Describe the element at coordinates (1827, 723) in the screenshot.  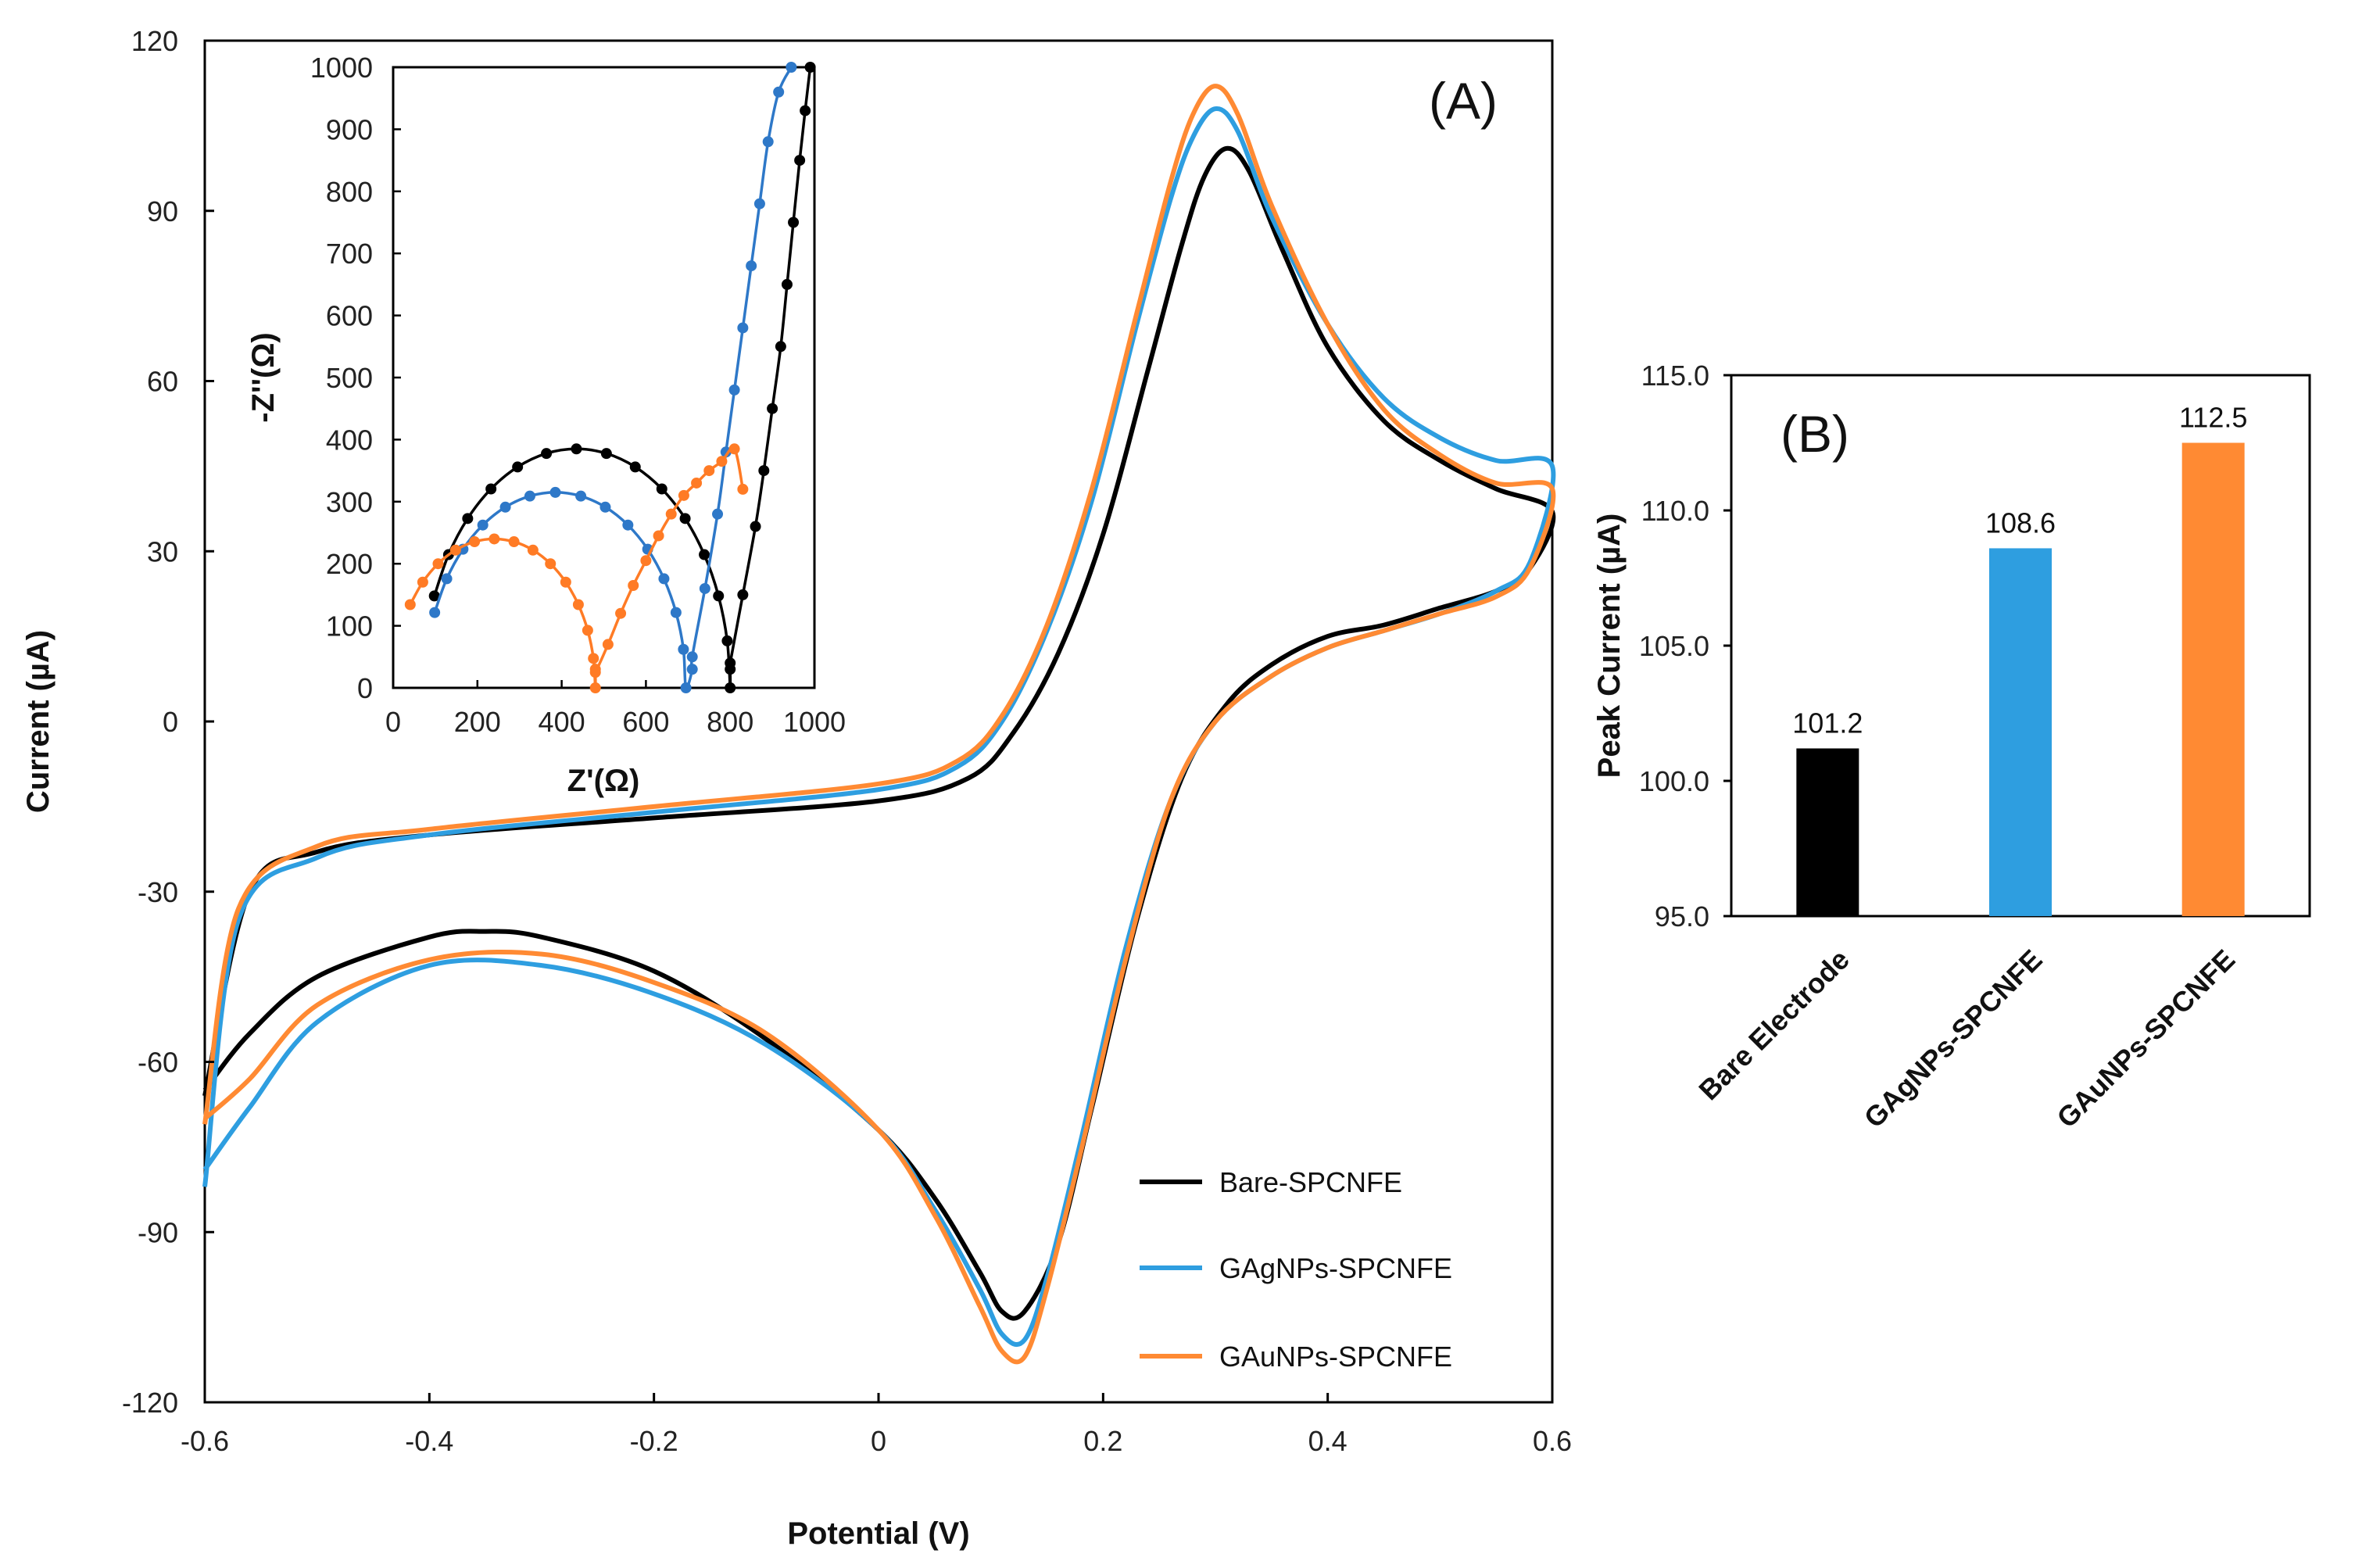
I see `bar-value-label-bare-electrode: 101.2` at that location.